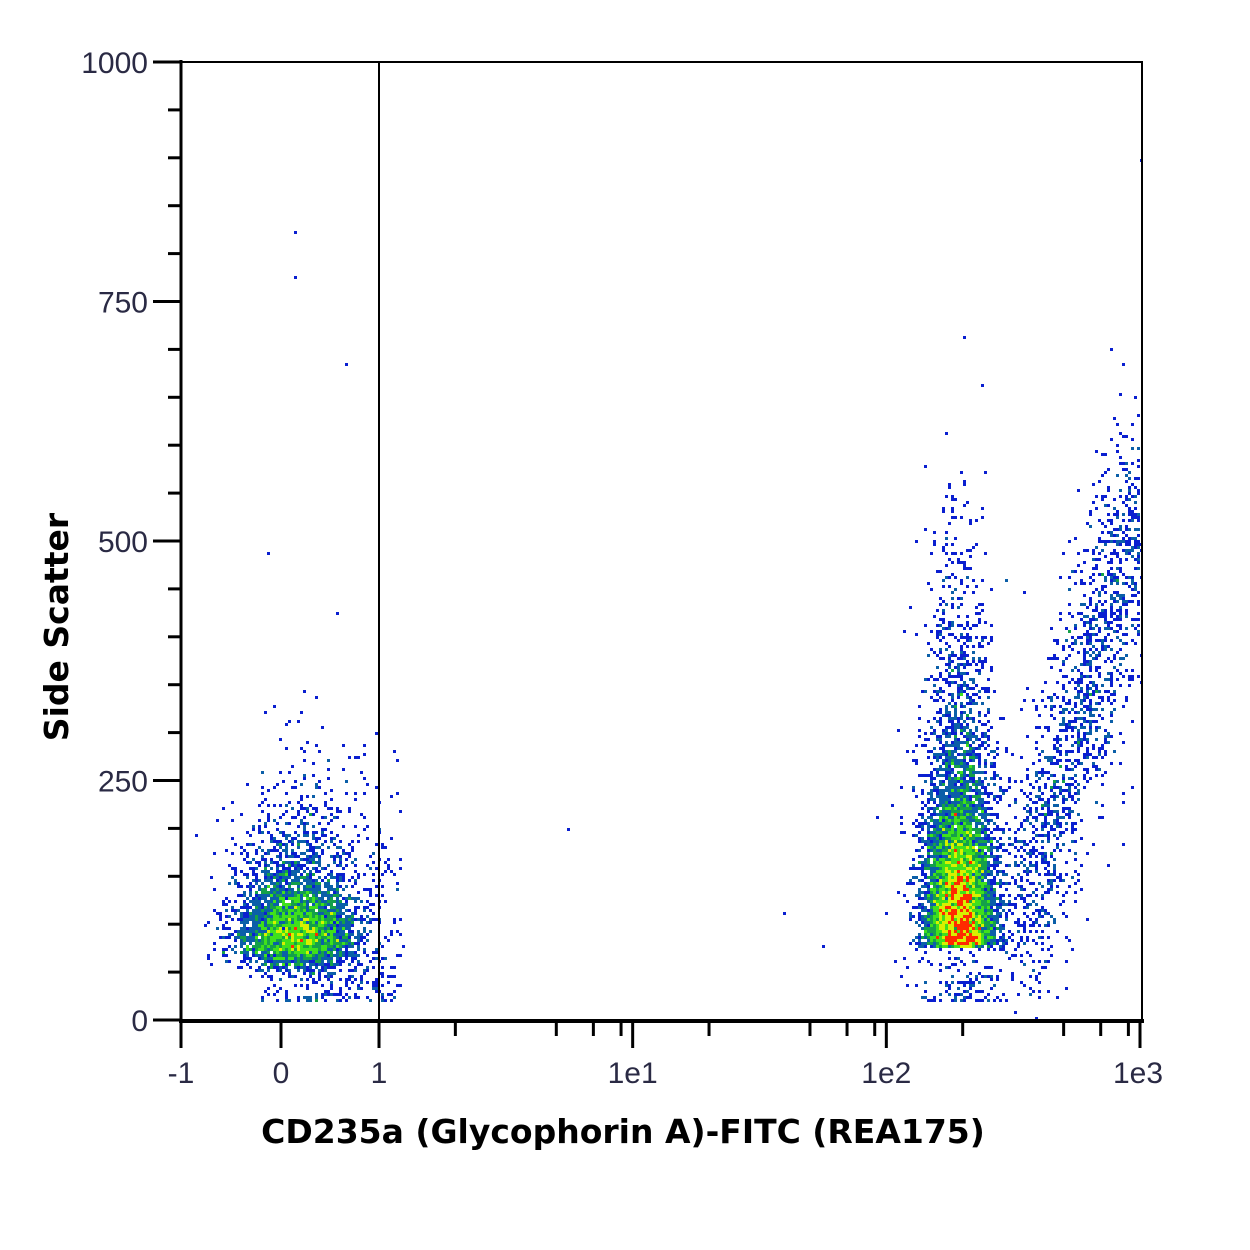 The height and width of the screenshot is (1250, 1250). What do you see at coordinates (56, 626) in the screenshot?
I see `y-axis-title: Side Scatter` at bounding box center [56, 626].